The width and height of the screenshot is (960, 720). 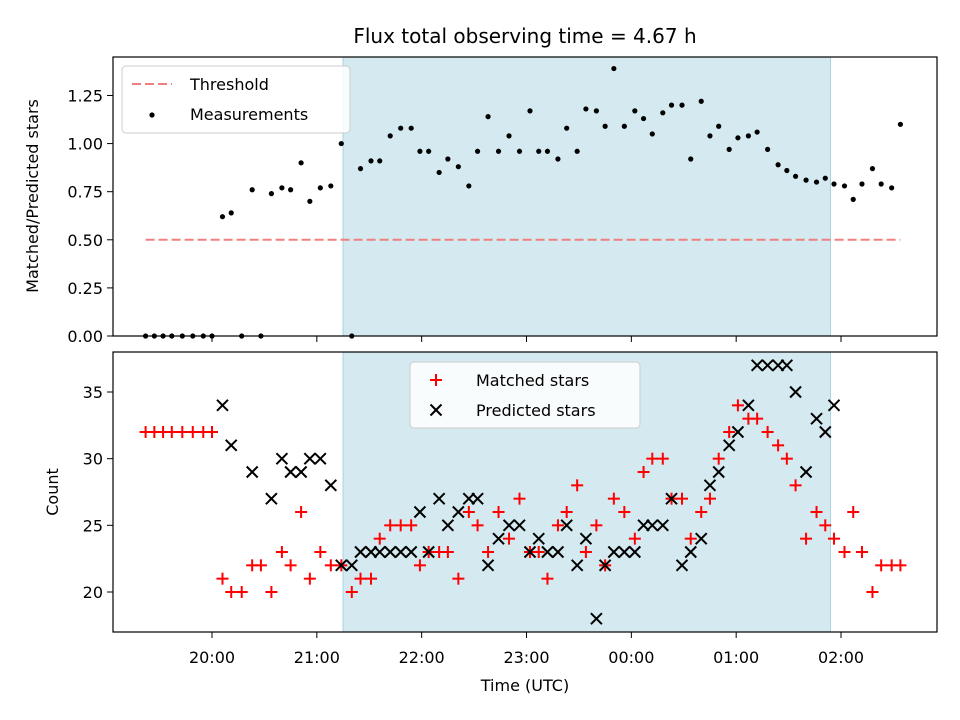 I want to click on x-tick-label: 00:00, so click(x=631, y=657).